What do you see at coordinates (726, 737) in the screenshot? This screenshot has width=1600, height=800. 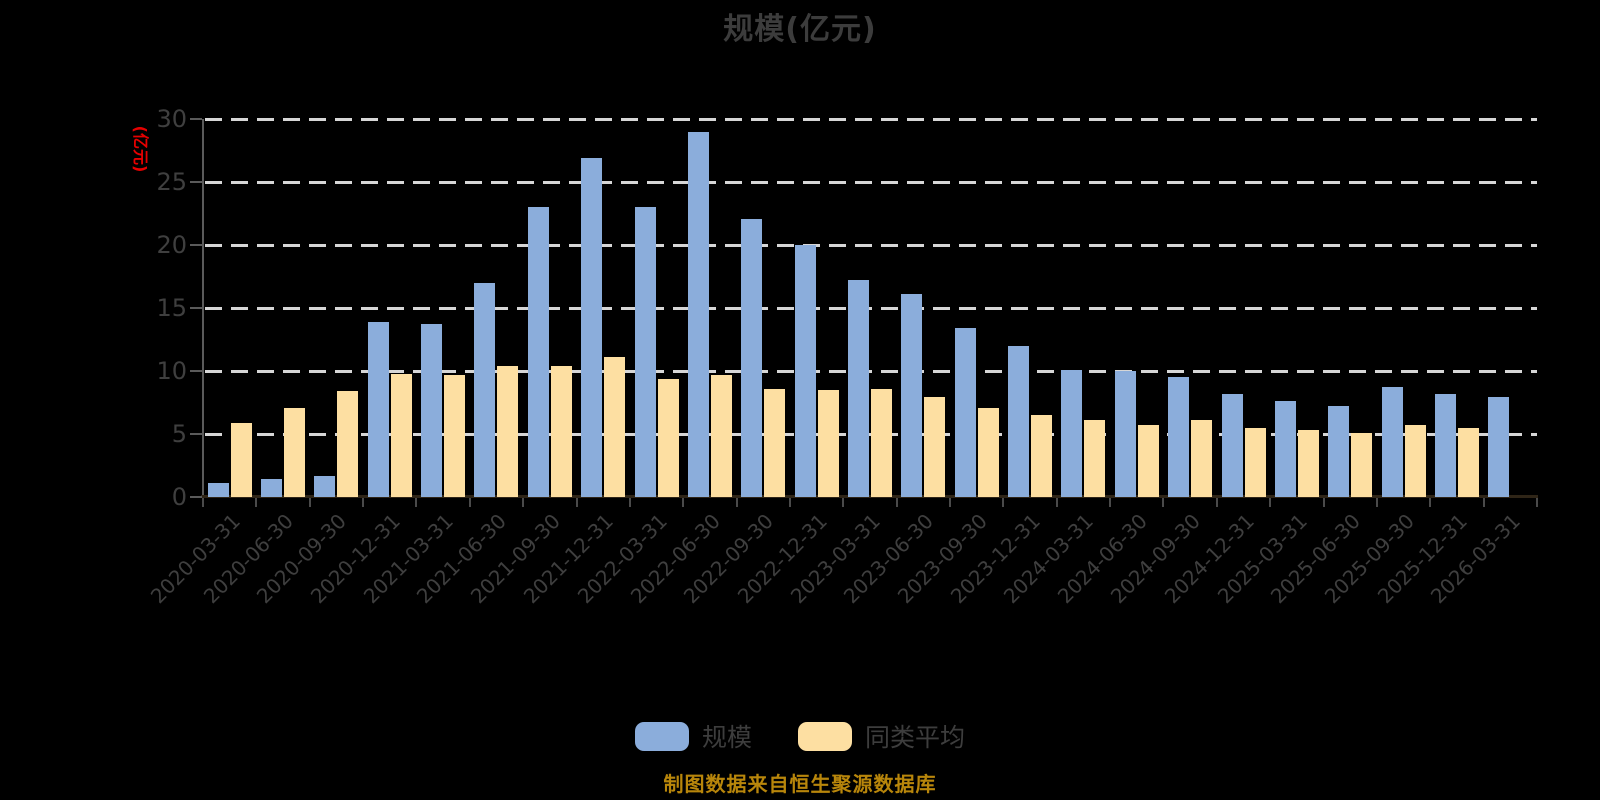 I see `legend-label-scale: 规模` at bounding box center [726, 737].